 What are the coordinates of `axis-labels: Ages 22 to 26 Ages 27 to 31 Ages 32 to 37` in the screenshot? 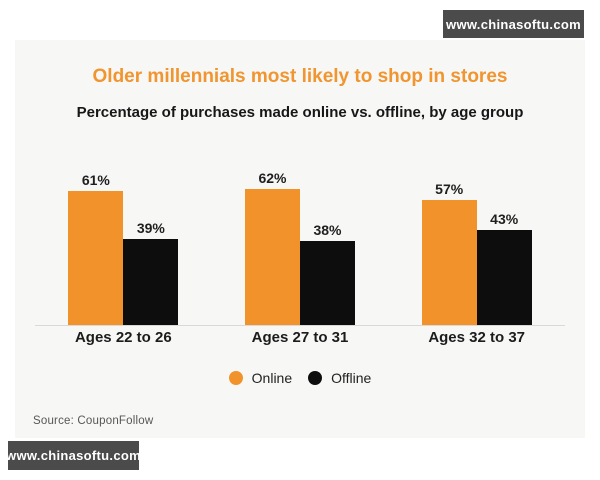 It's located at (300, 337).